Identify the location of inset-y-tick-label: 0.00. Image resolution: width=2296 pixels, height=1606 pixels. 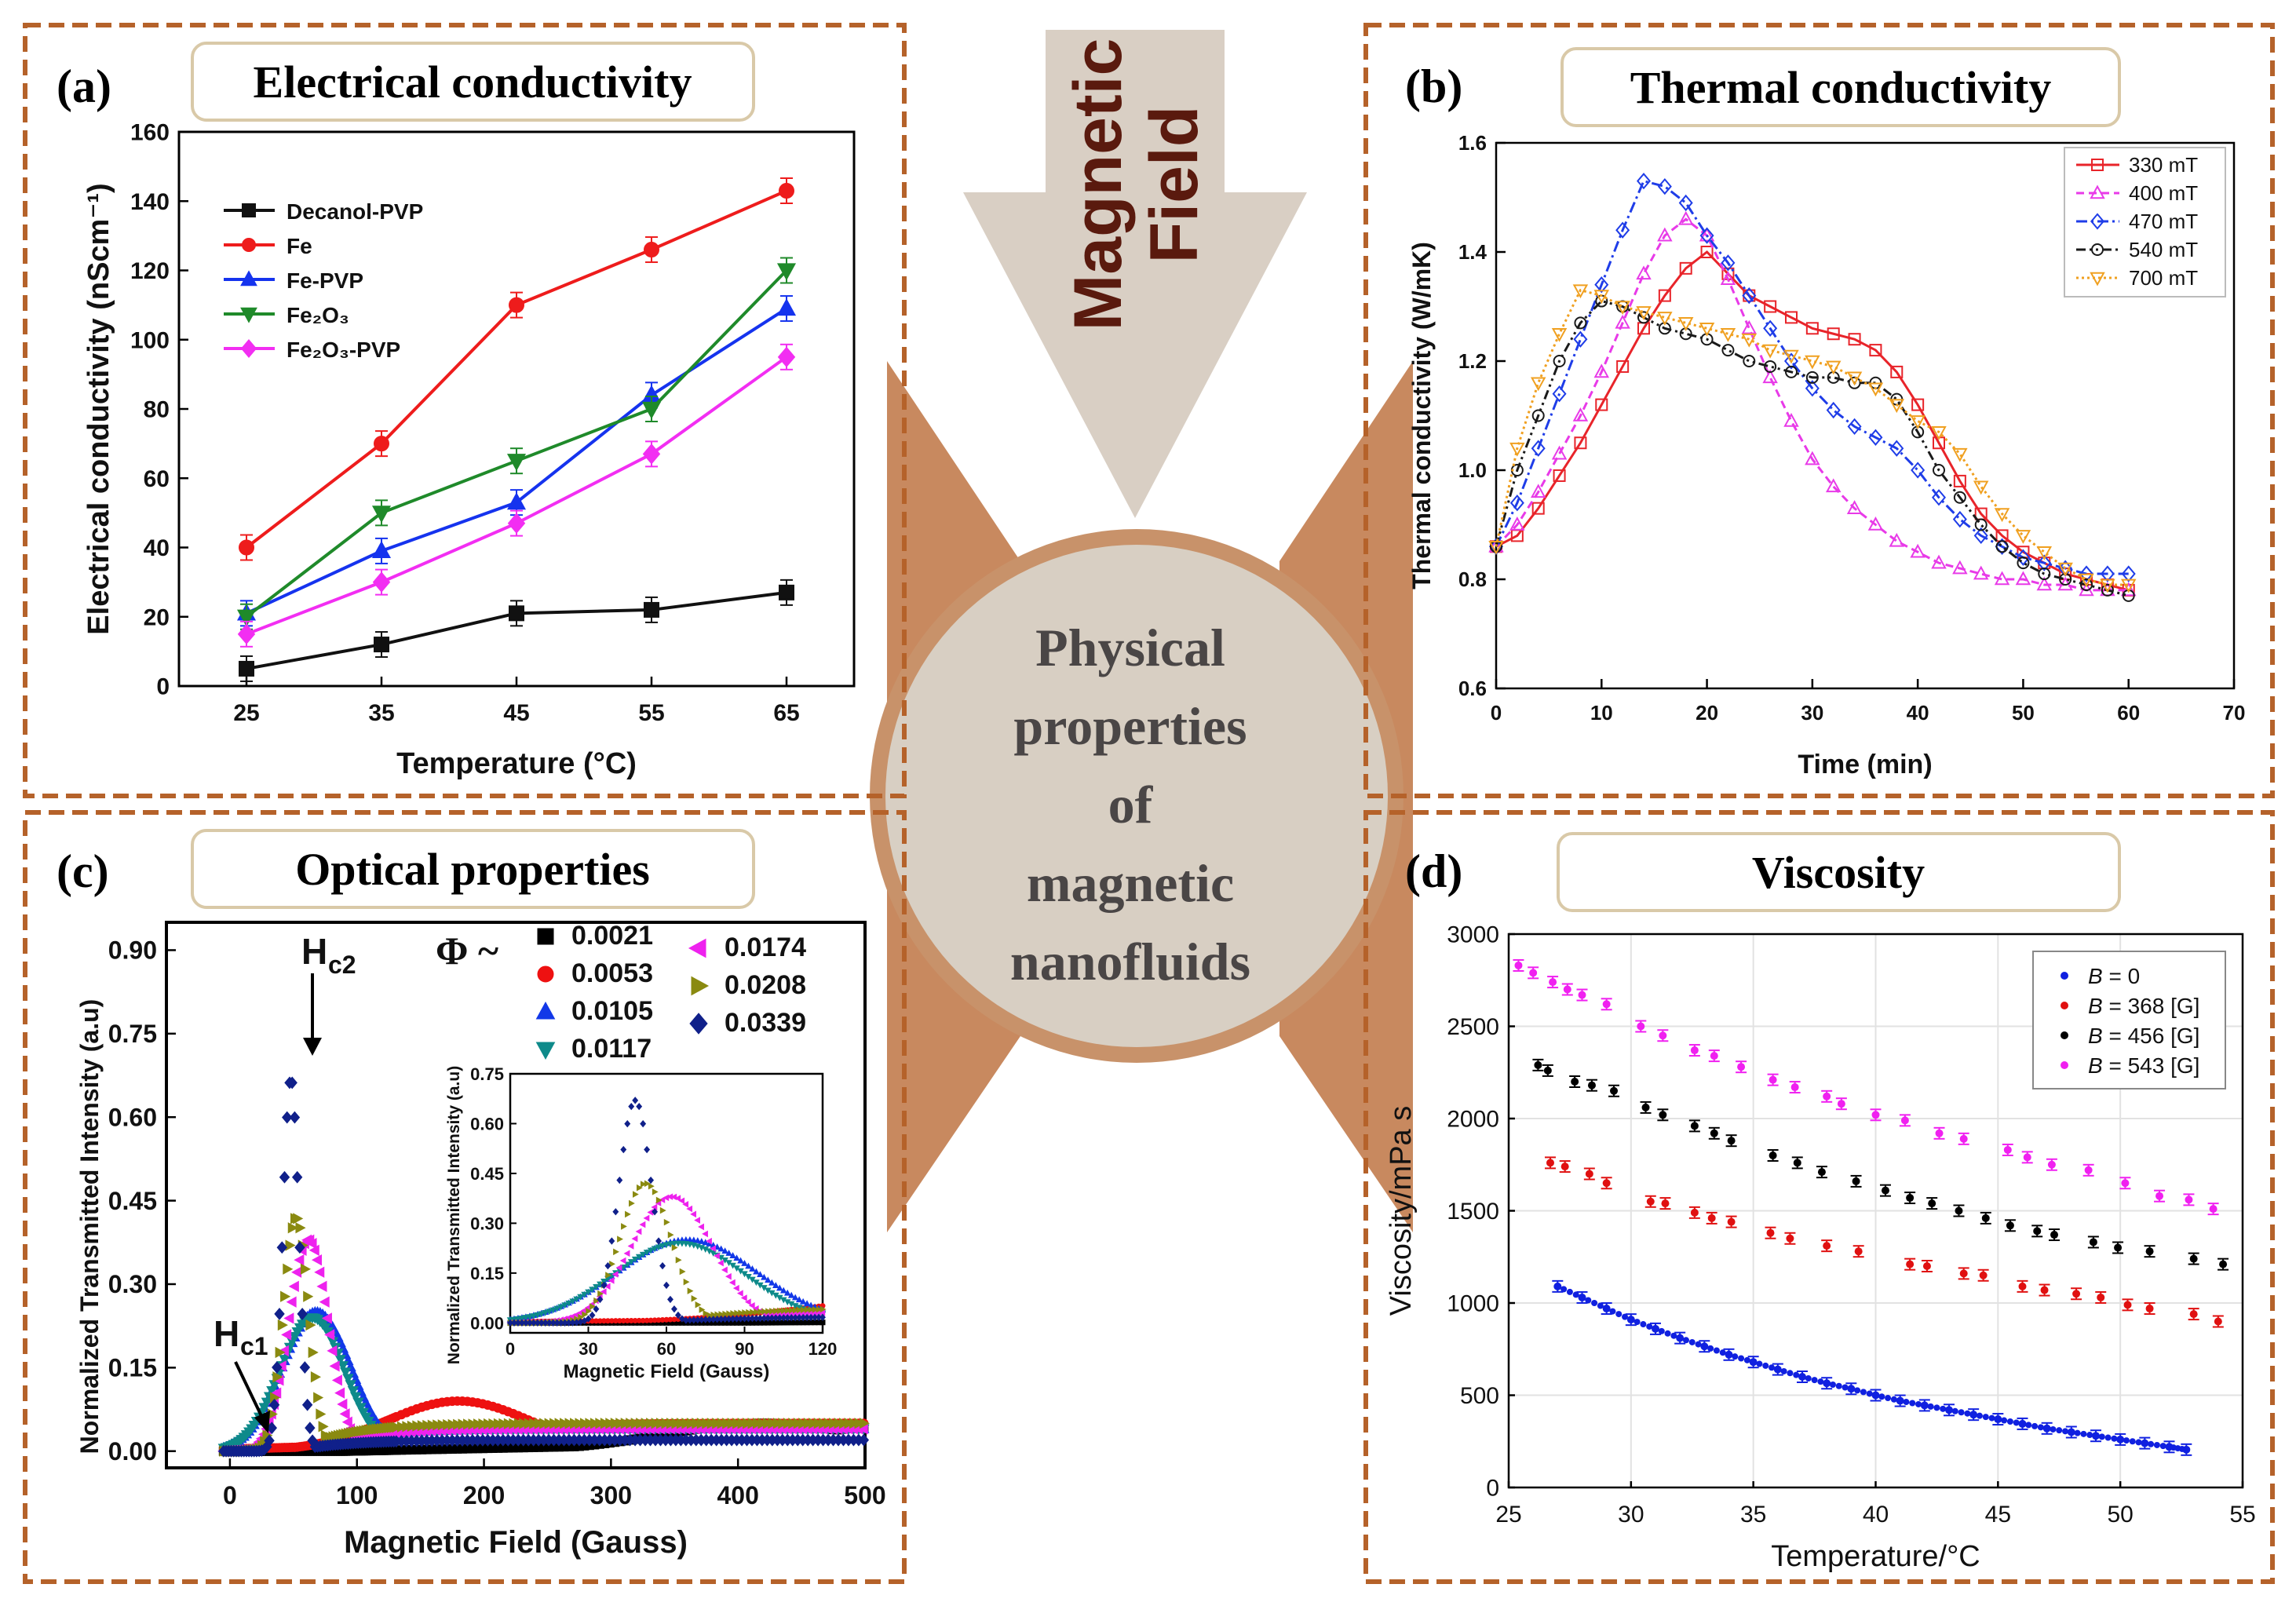
(487, 1323).